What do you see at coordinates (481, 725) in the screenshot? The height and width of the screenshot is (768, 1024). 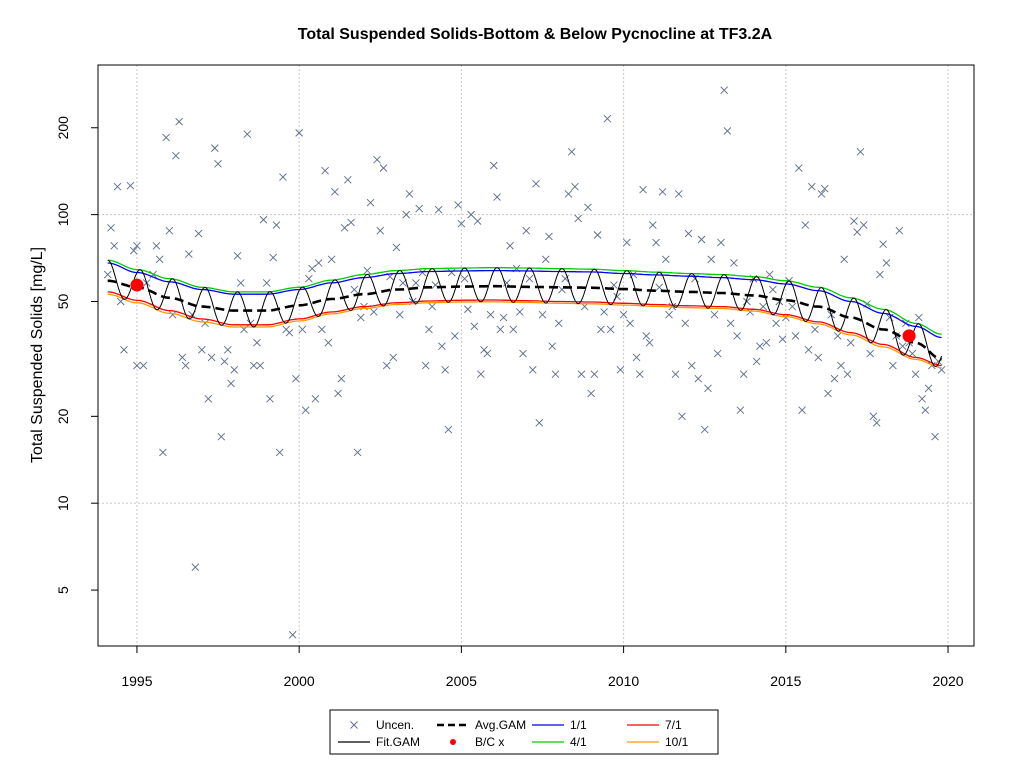 I see `legend-item: Avg.GAM` at bounding box center [481, 725].